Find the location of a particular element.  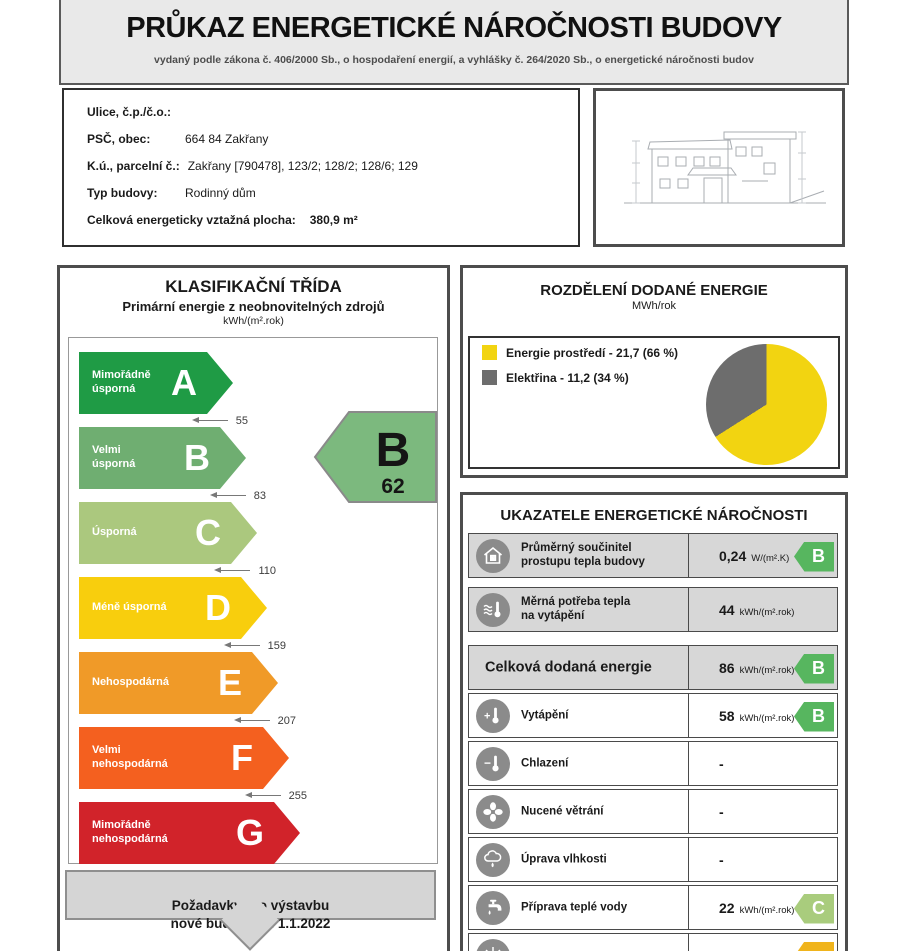

rating-arrow-shape is located at coordinates (375, 457).